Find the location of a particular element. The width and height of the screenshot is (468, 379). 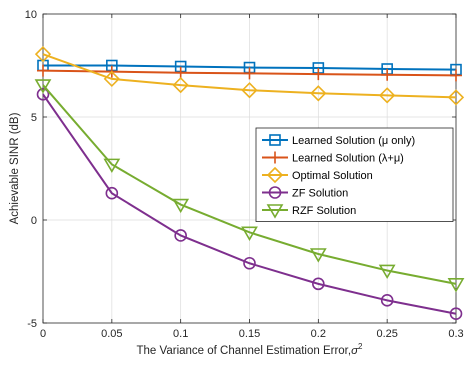

legend-entry: ZF Solution is located at coordinates (305, 193).